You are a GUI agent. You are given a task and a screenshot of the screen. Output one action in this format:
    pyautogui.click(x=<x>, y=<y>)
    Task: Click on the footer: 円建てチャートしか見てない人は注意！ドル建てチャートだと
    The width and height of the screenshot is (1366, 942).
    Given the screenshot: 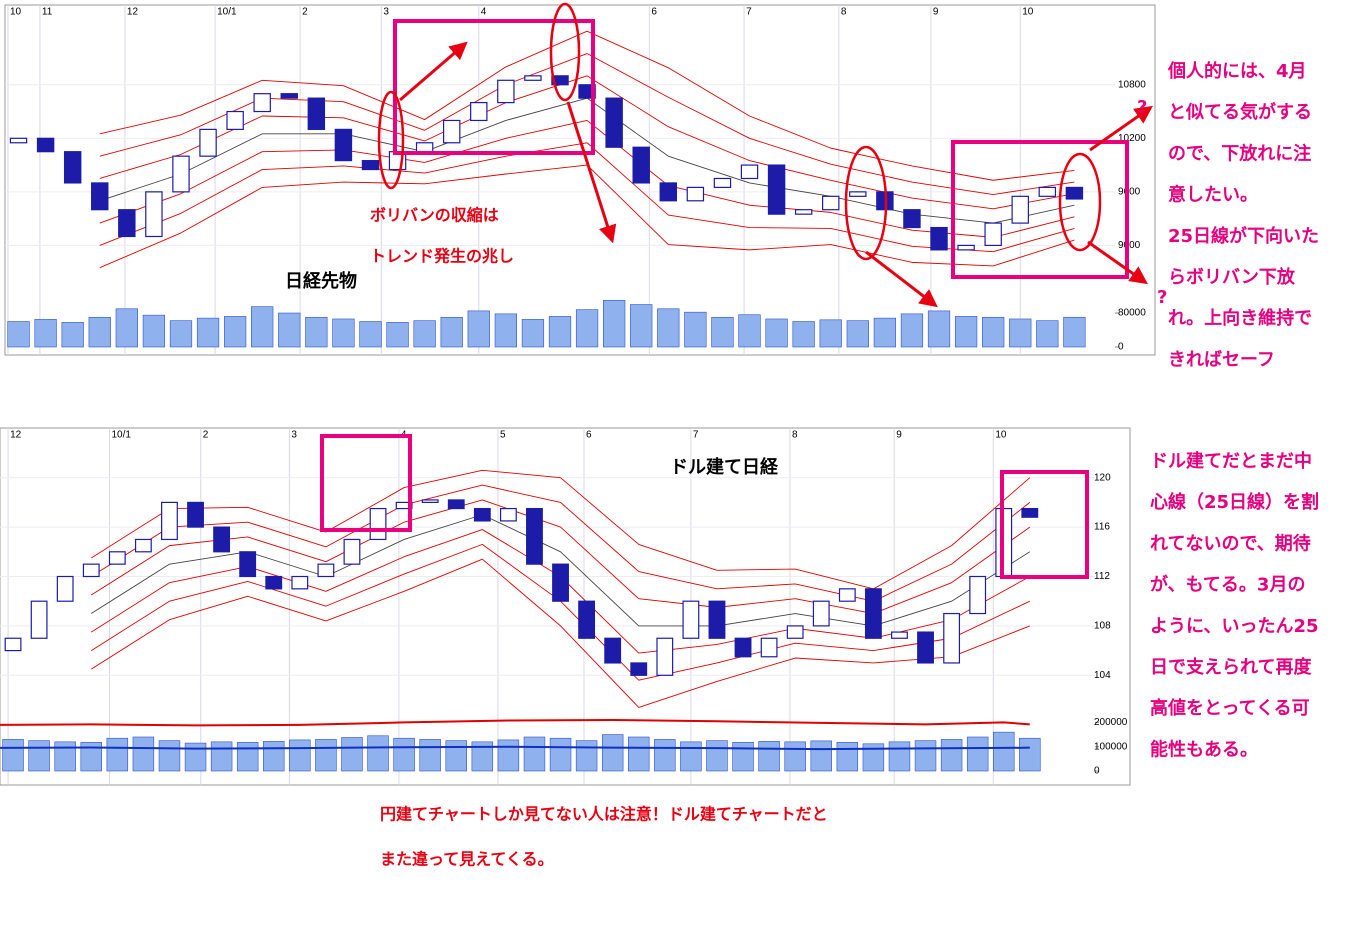 What is the action you would take?
    pyautogui.click(x=604, y=814)
    